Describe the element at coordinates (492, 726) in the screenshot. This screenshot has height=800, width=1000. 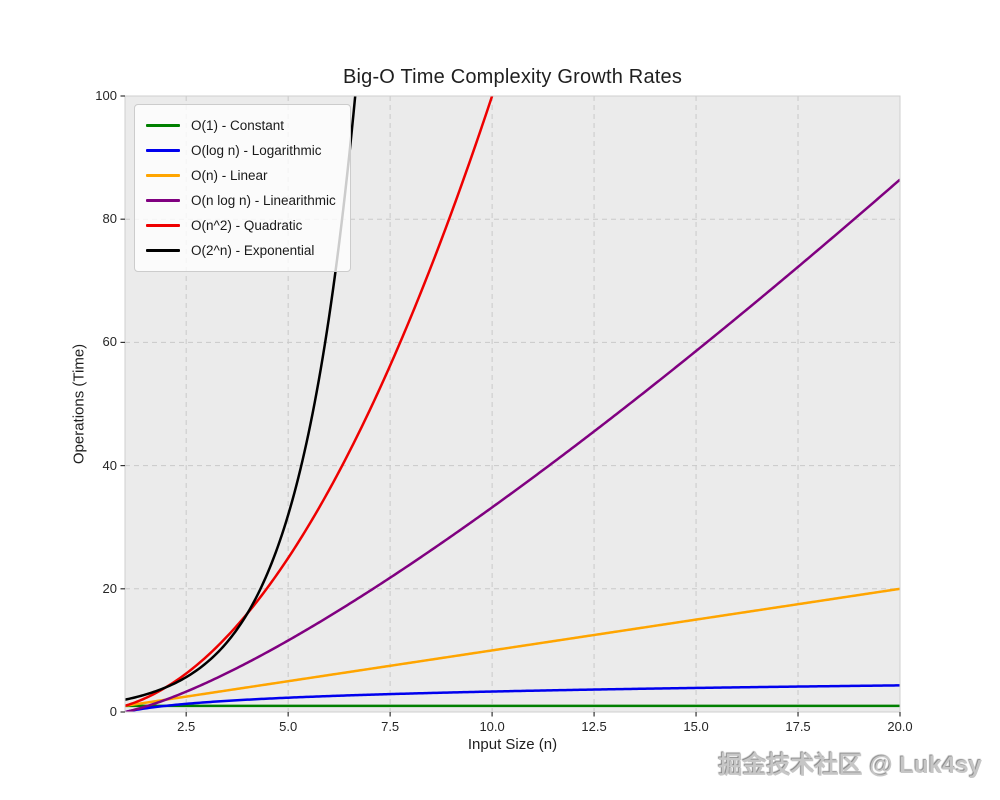
I see `x-tick-label: 10.0` at that location.